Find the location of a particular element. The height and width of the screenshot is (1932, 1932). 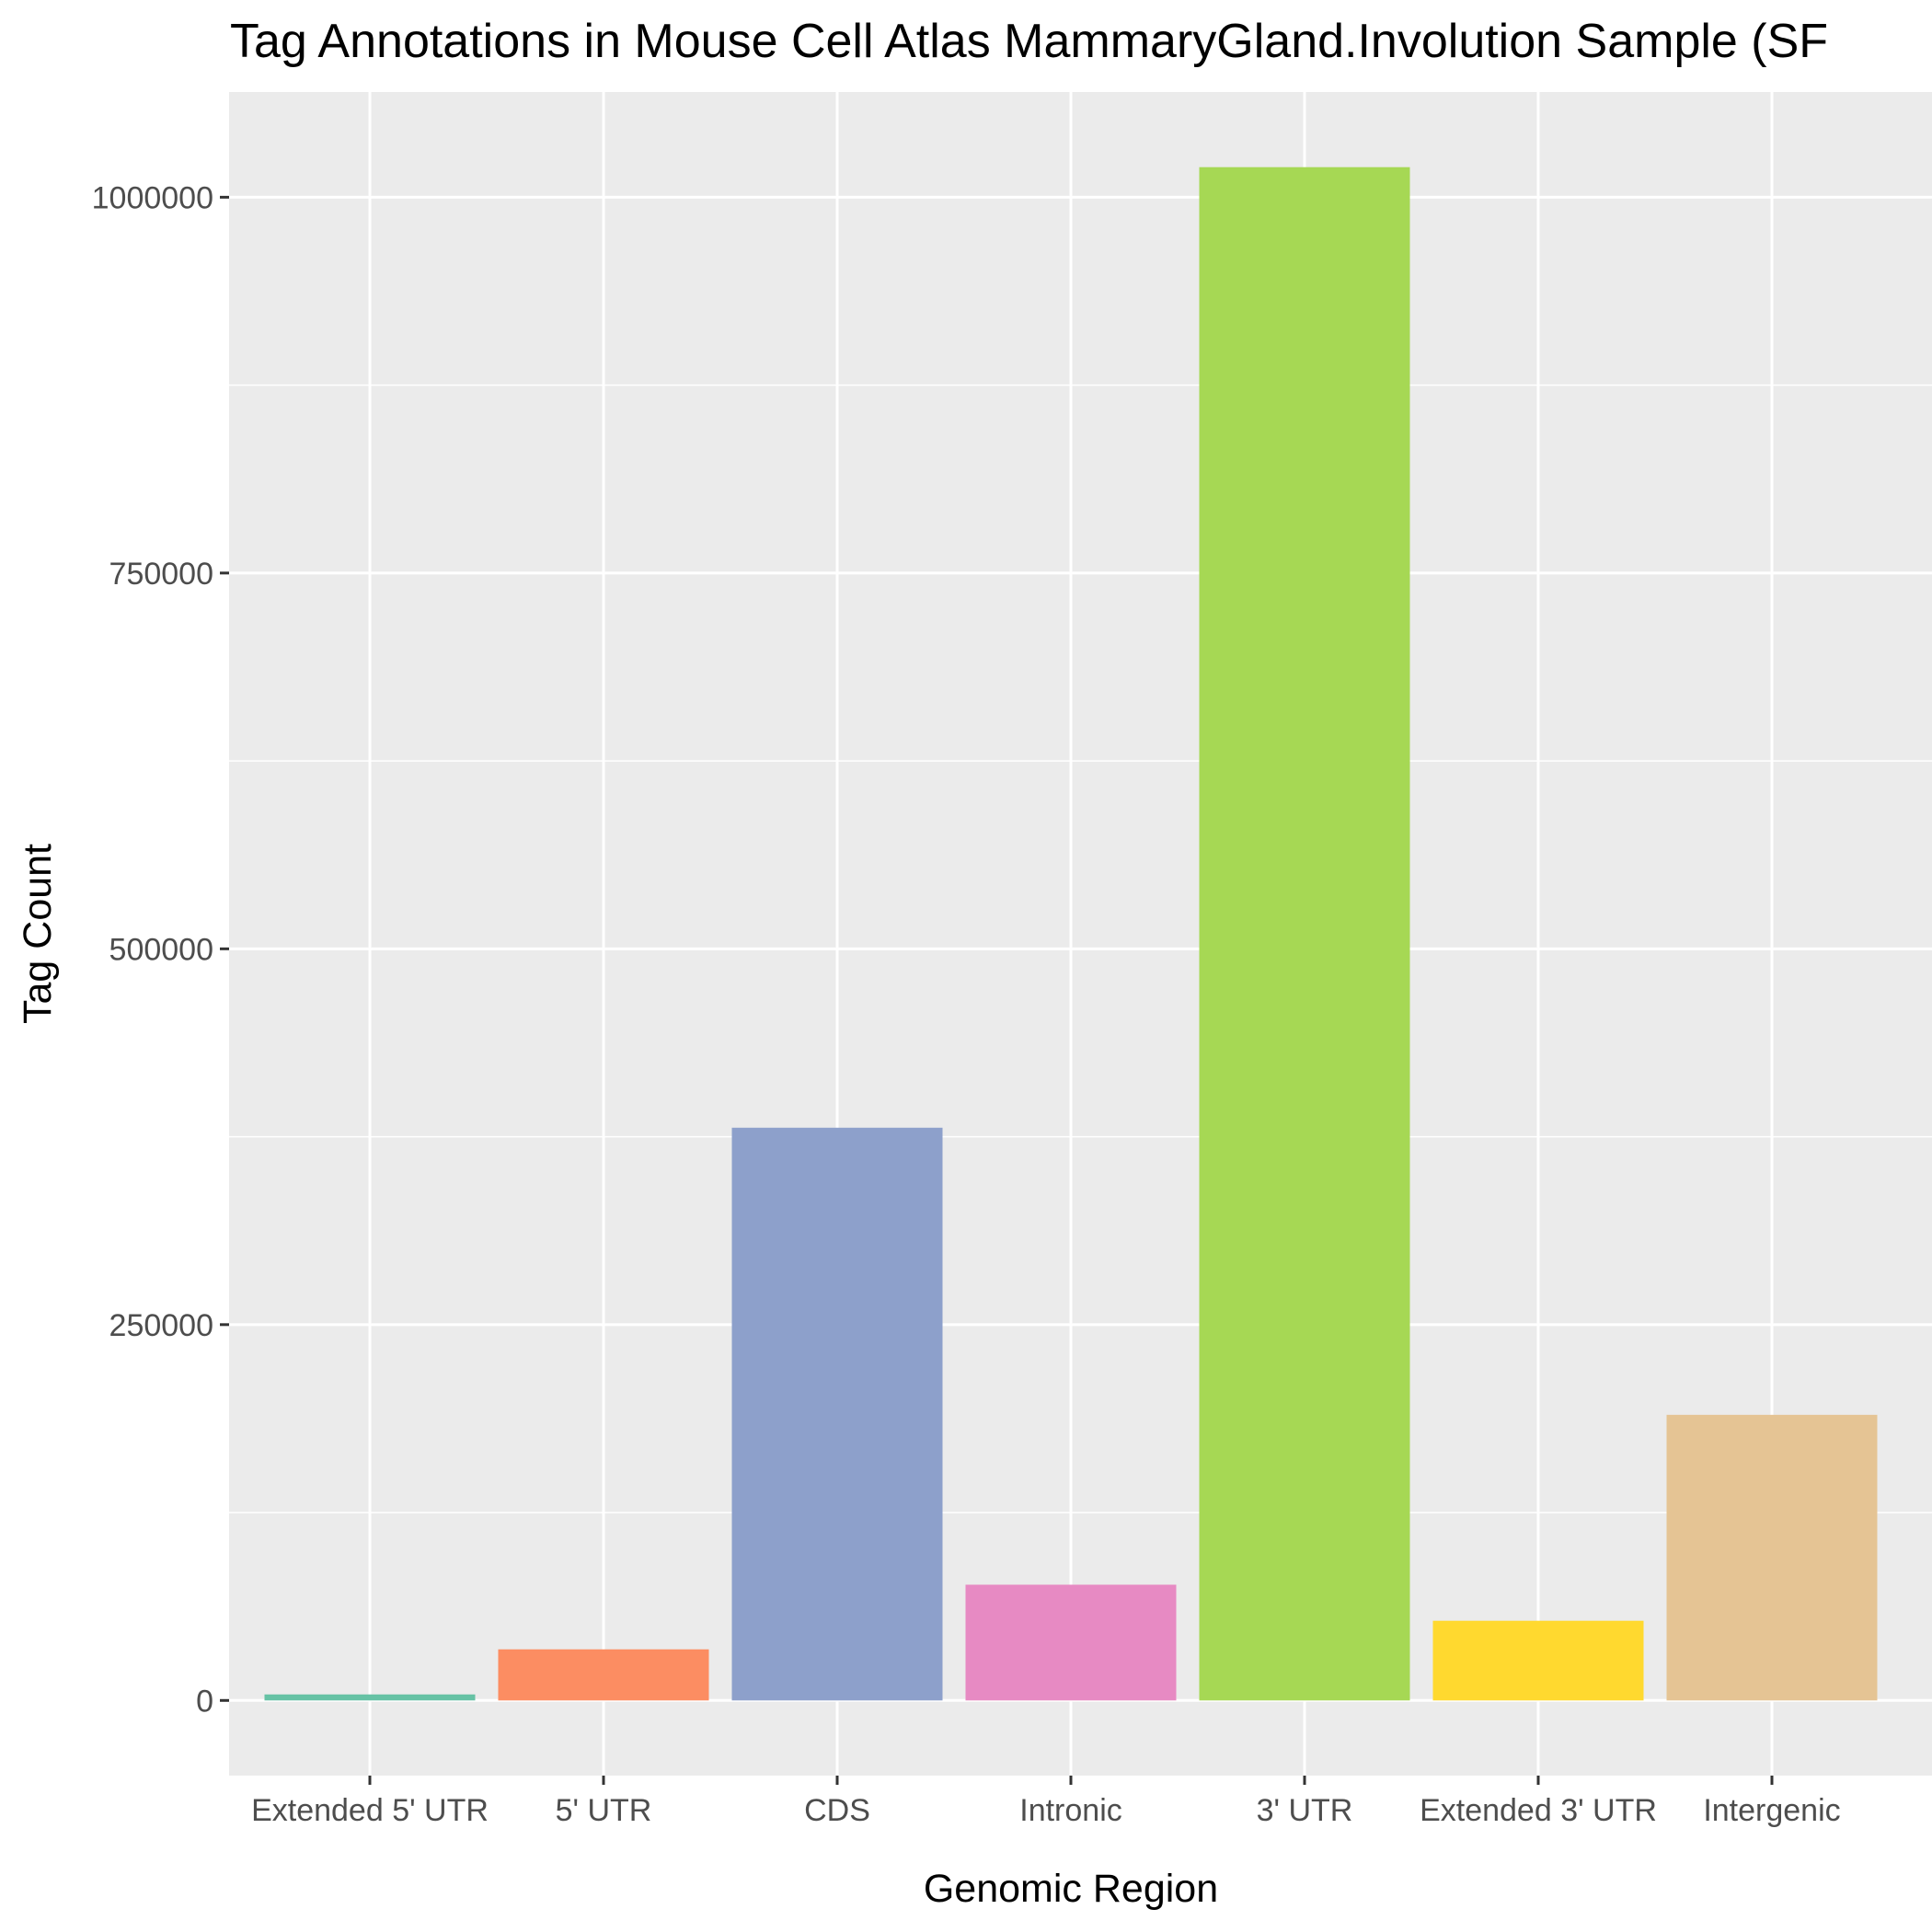

bar-3-utr is located at coordinates (1304, 934).